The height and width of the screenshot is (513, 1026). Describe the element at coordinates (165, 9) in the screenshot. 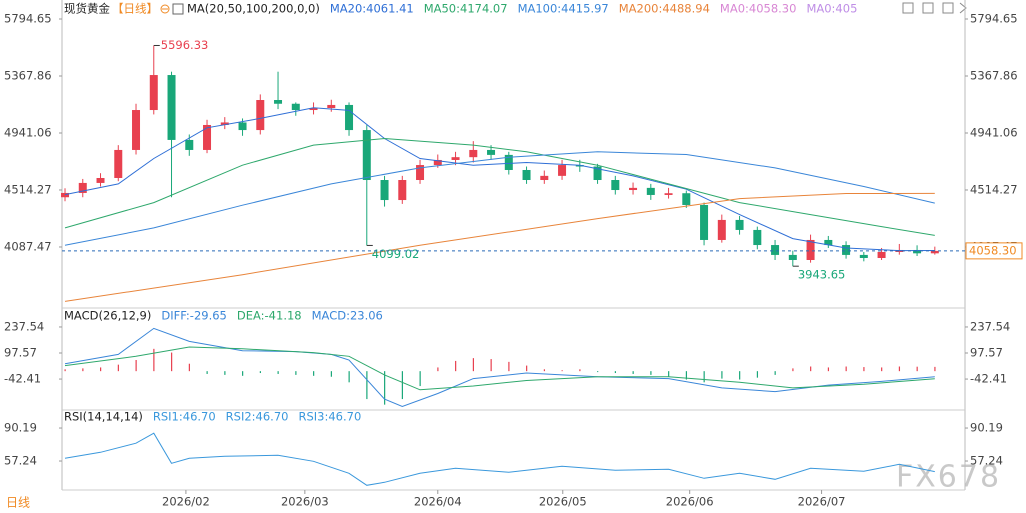

I see `hide-toggle` at that location.